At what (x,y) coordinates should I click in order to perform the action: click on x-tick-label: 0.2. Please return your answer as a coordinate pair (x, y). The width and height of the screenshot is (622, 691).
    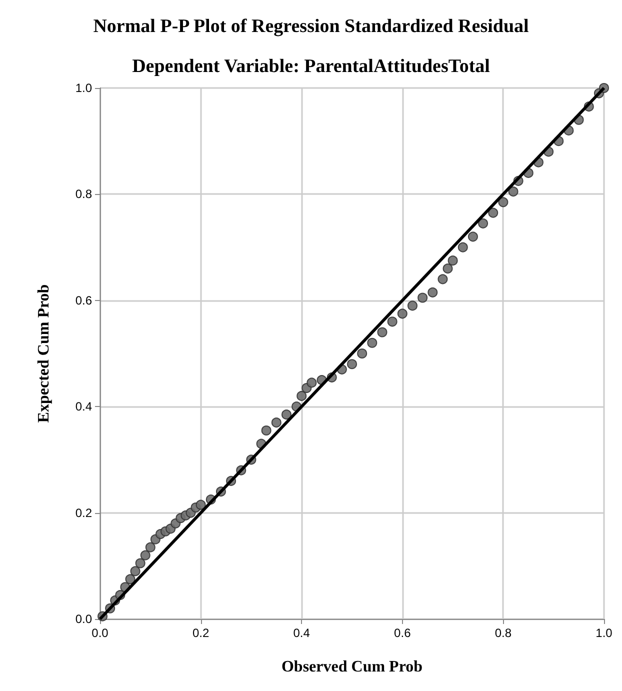
    Looking at the image, I should click on (201, 633).